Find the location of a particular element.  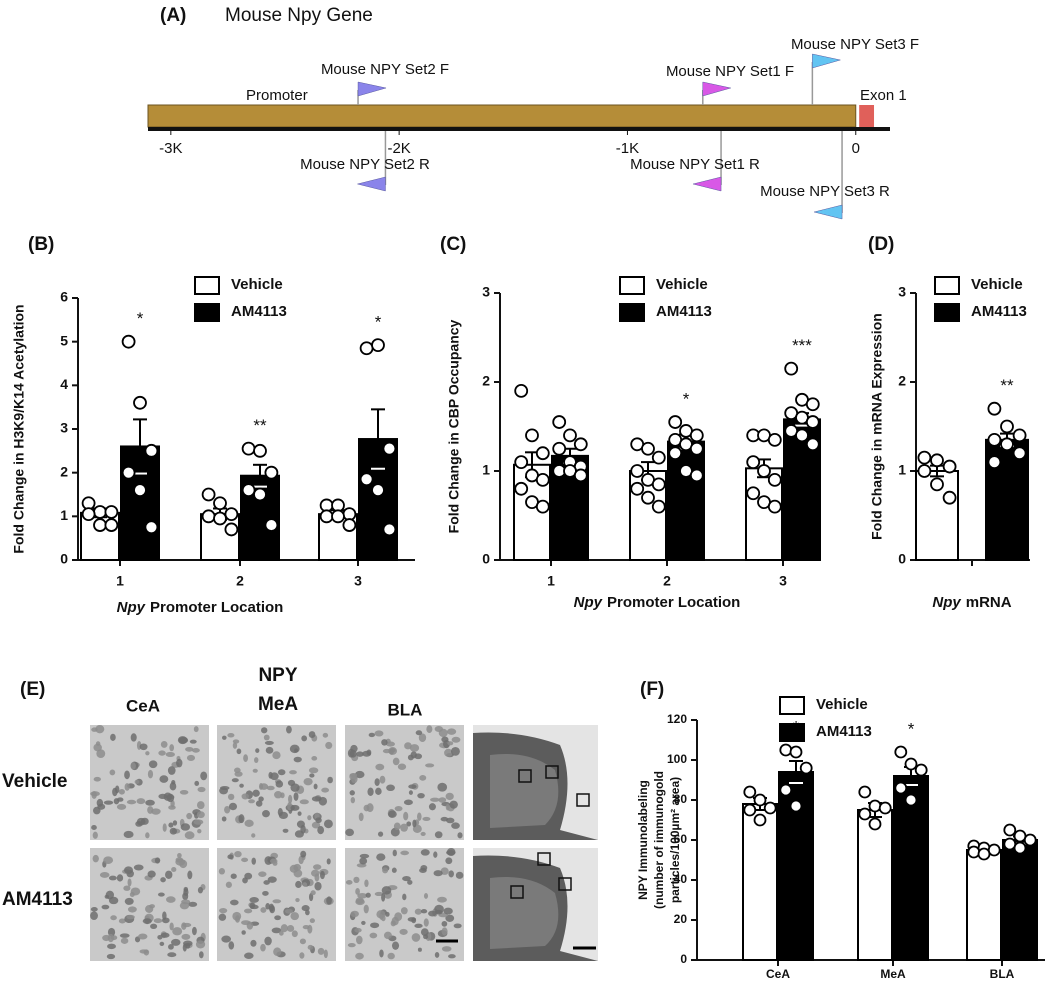

significance: *** is located at coordinates (802, 345).